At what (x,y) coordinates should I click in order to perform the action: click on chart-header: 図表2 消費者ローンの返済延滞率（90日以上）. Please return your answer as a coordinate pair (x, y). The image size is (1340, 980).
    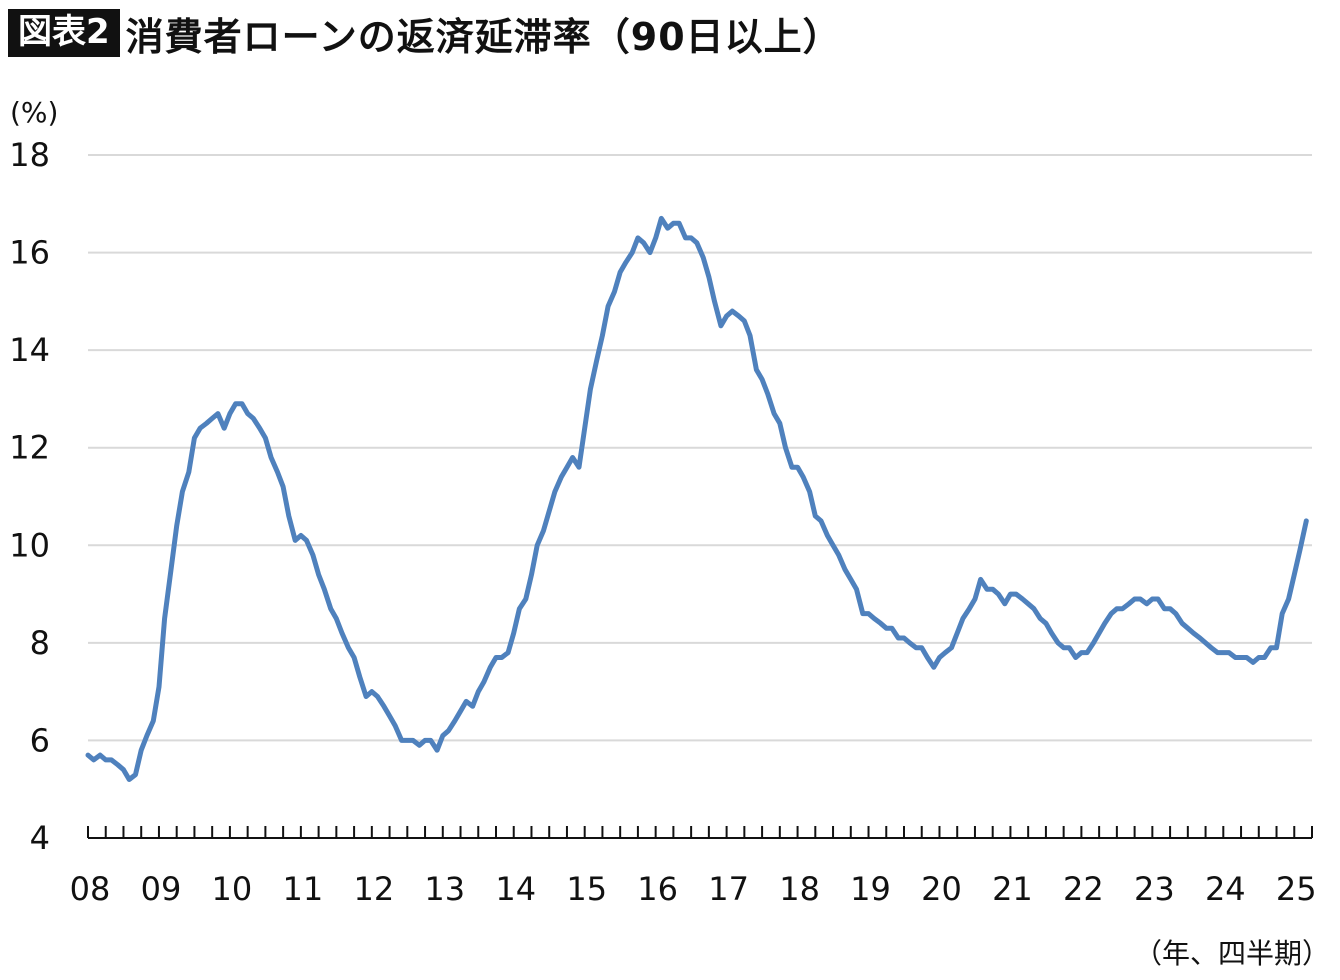
    Looking at the image, I should click on (425, 33).